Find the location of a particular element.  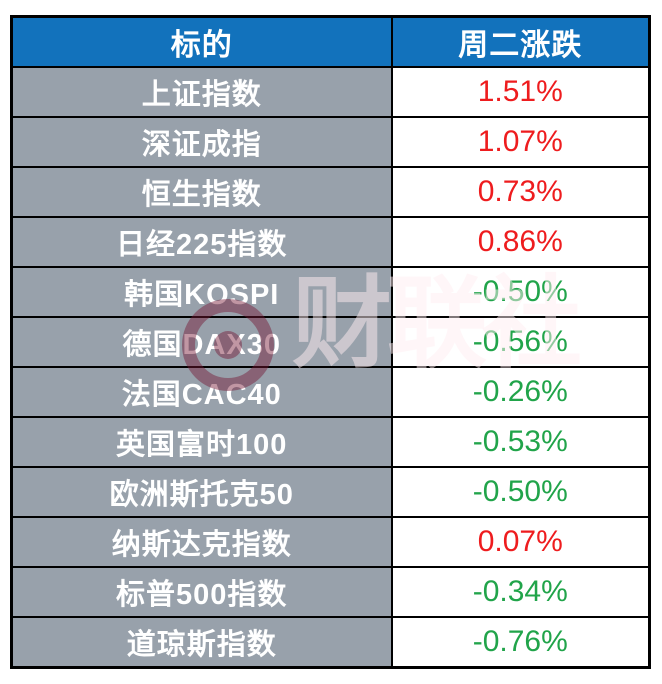

header-row: 标的 周二涨跌 is located at coordinates (330, 41).